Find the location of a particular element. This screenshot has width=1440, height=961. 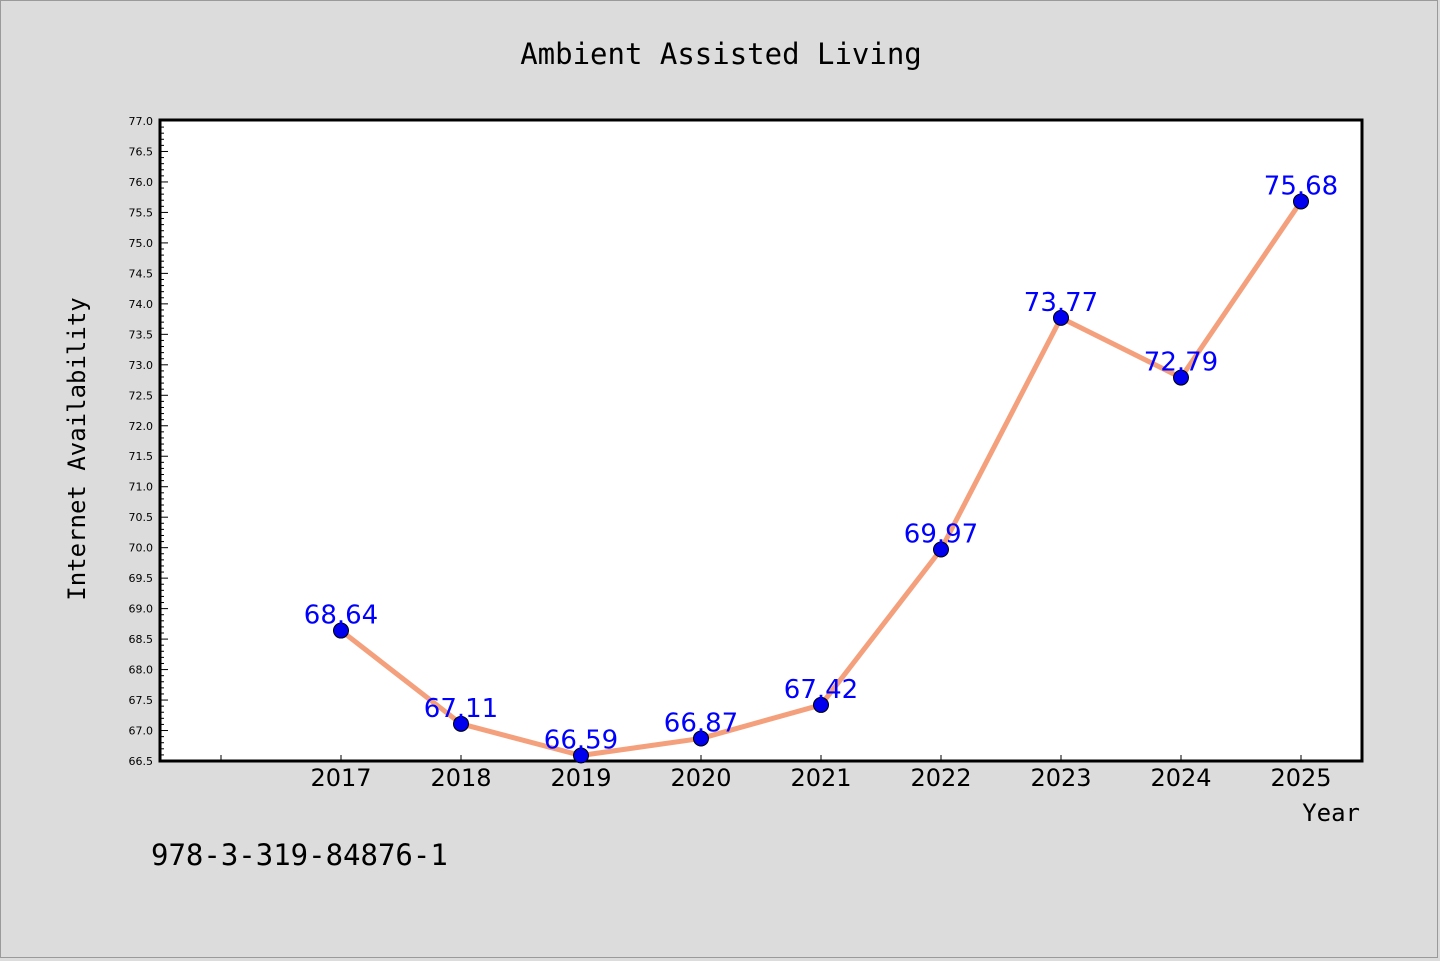

y-tick-label: 70.0 is located at coordinates (141, 548).